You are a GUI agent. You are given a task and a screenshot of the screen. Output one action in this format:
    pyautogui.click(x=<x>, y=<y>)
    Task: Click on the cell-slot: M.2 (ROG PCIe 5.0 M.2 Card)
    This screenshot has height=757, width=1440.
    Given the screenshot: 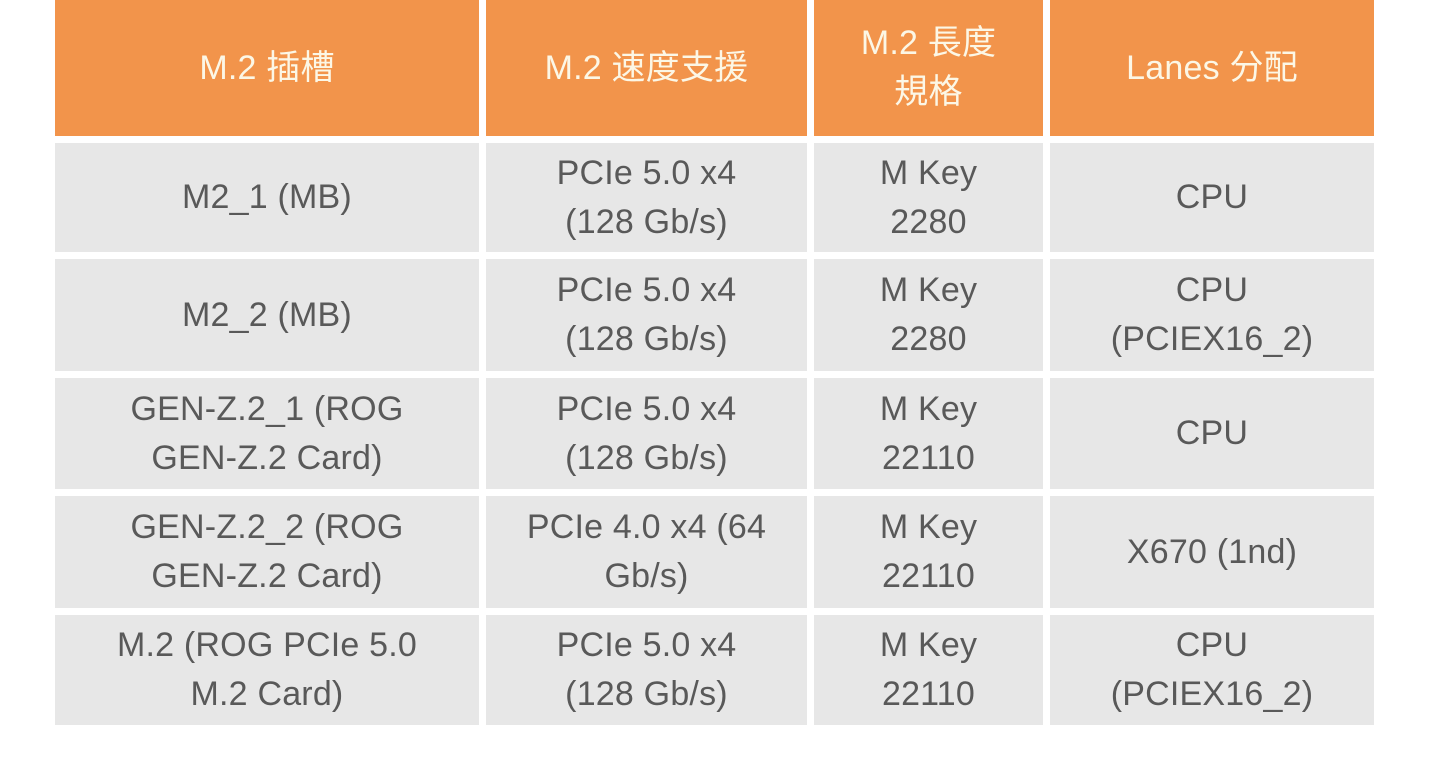 What is the action you would take?
    pyautogui.click(x=267, y=670)
    